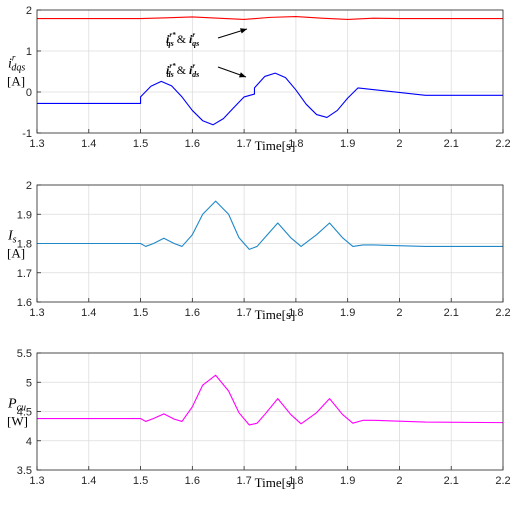  Describe the element at coordinates (29, 93) in the screenshot. I see `y-tick-label: 0` at that location.